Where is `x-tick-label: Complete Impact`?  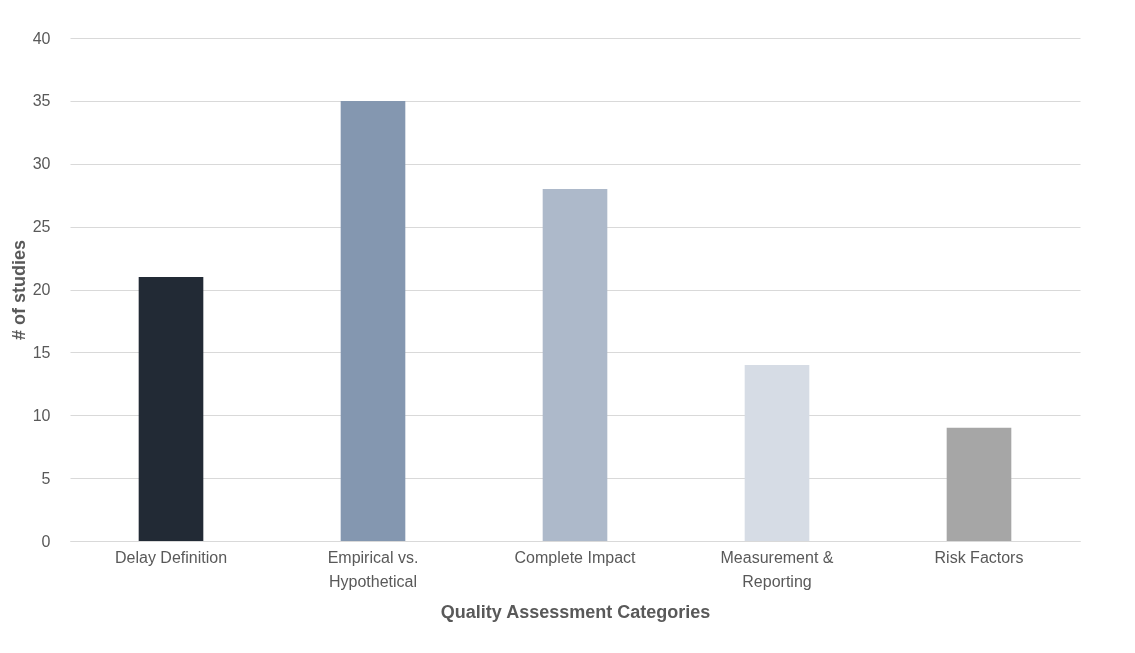
x-tick-label: Complete Impact is located at coordinates (575, 557).